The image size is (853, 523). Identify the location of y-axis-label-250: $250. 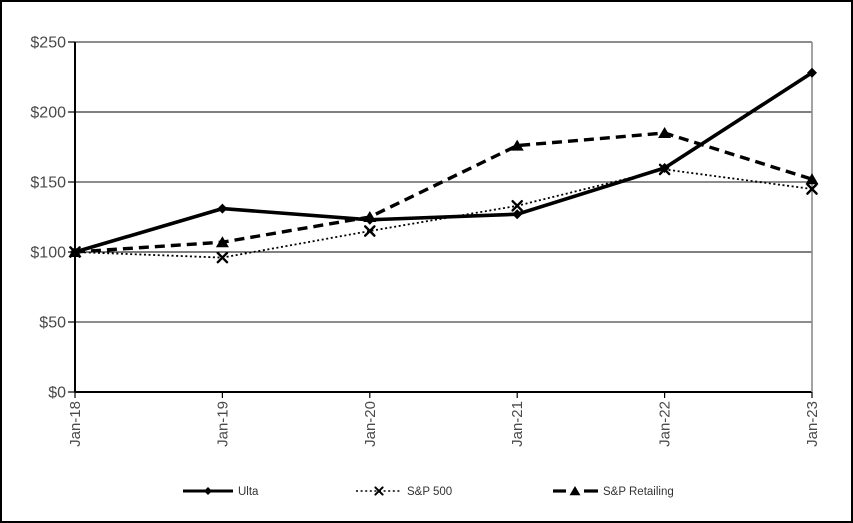
(48, 43).